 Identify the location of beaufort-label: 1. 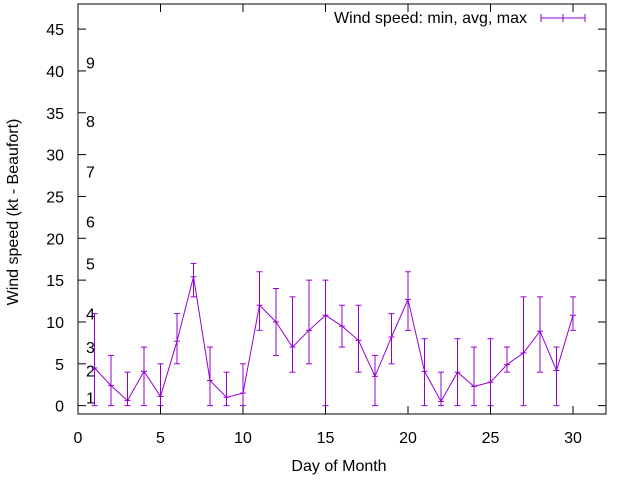
(90, 398).